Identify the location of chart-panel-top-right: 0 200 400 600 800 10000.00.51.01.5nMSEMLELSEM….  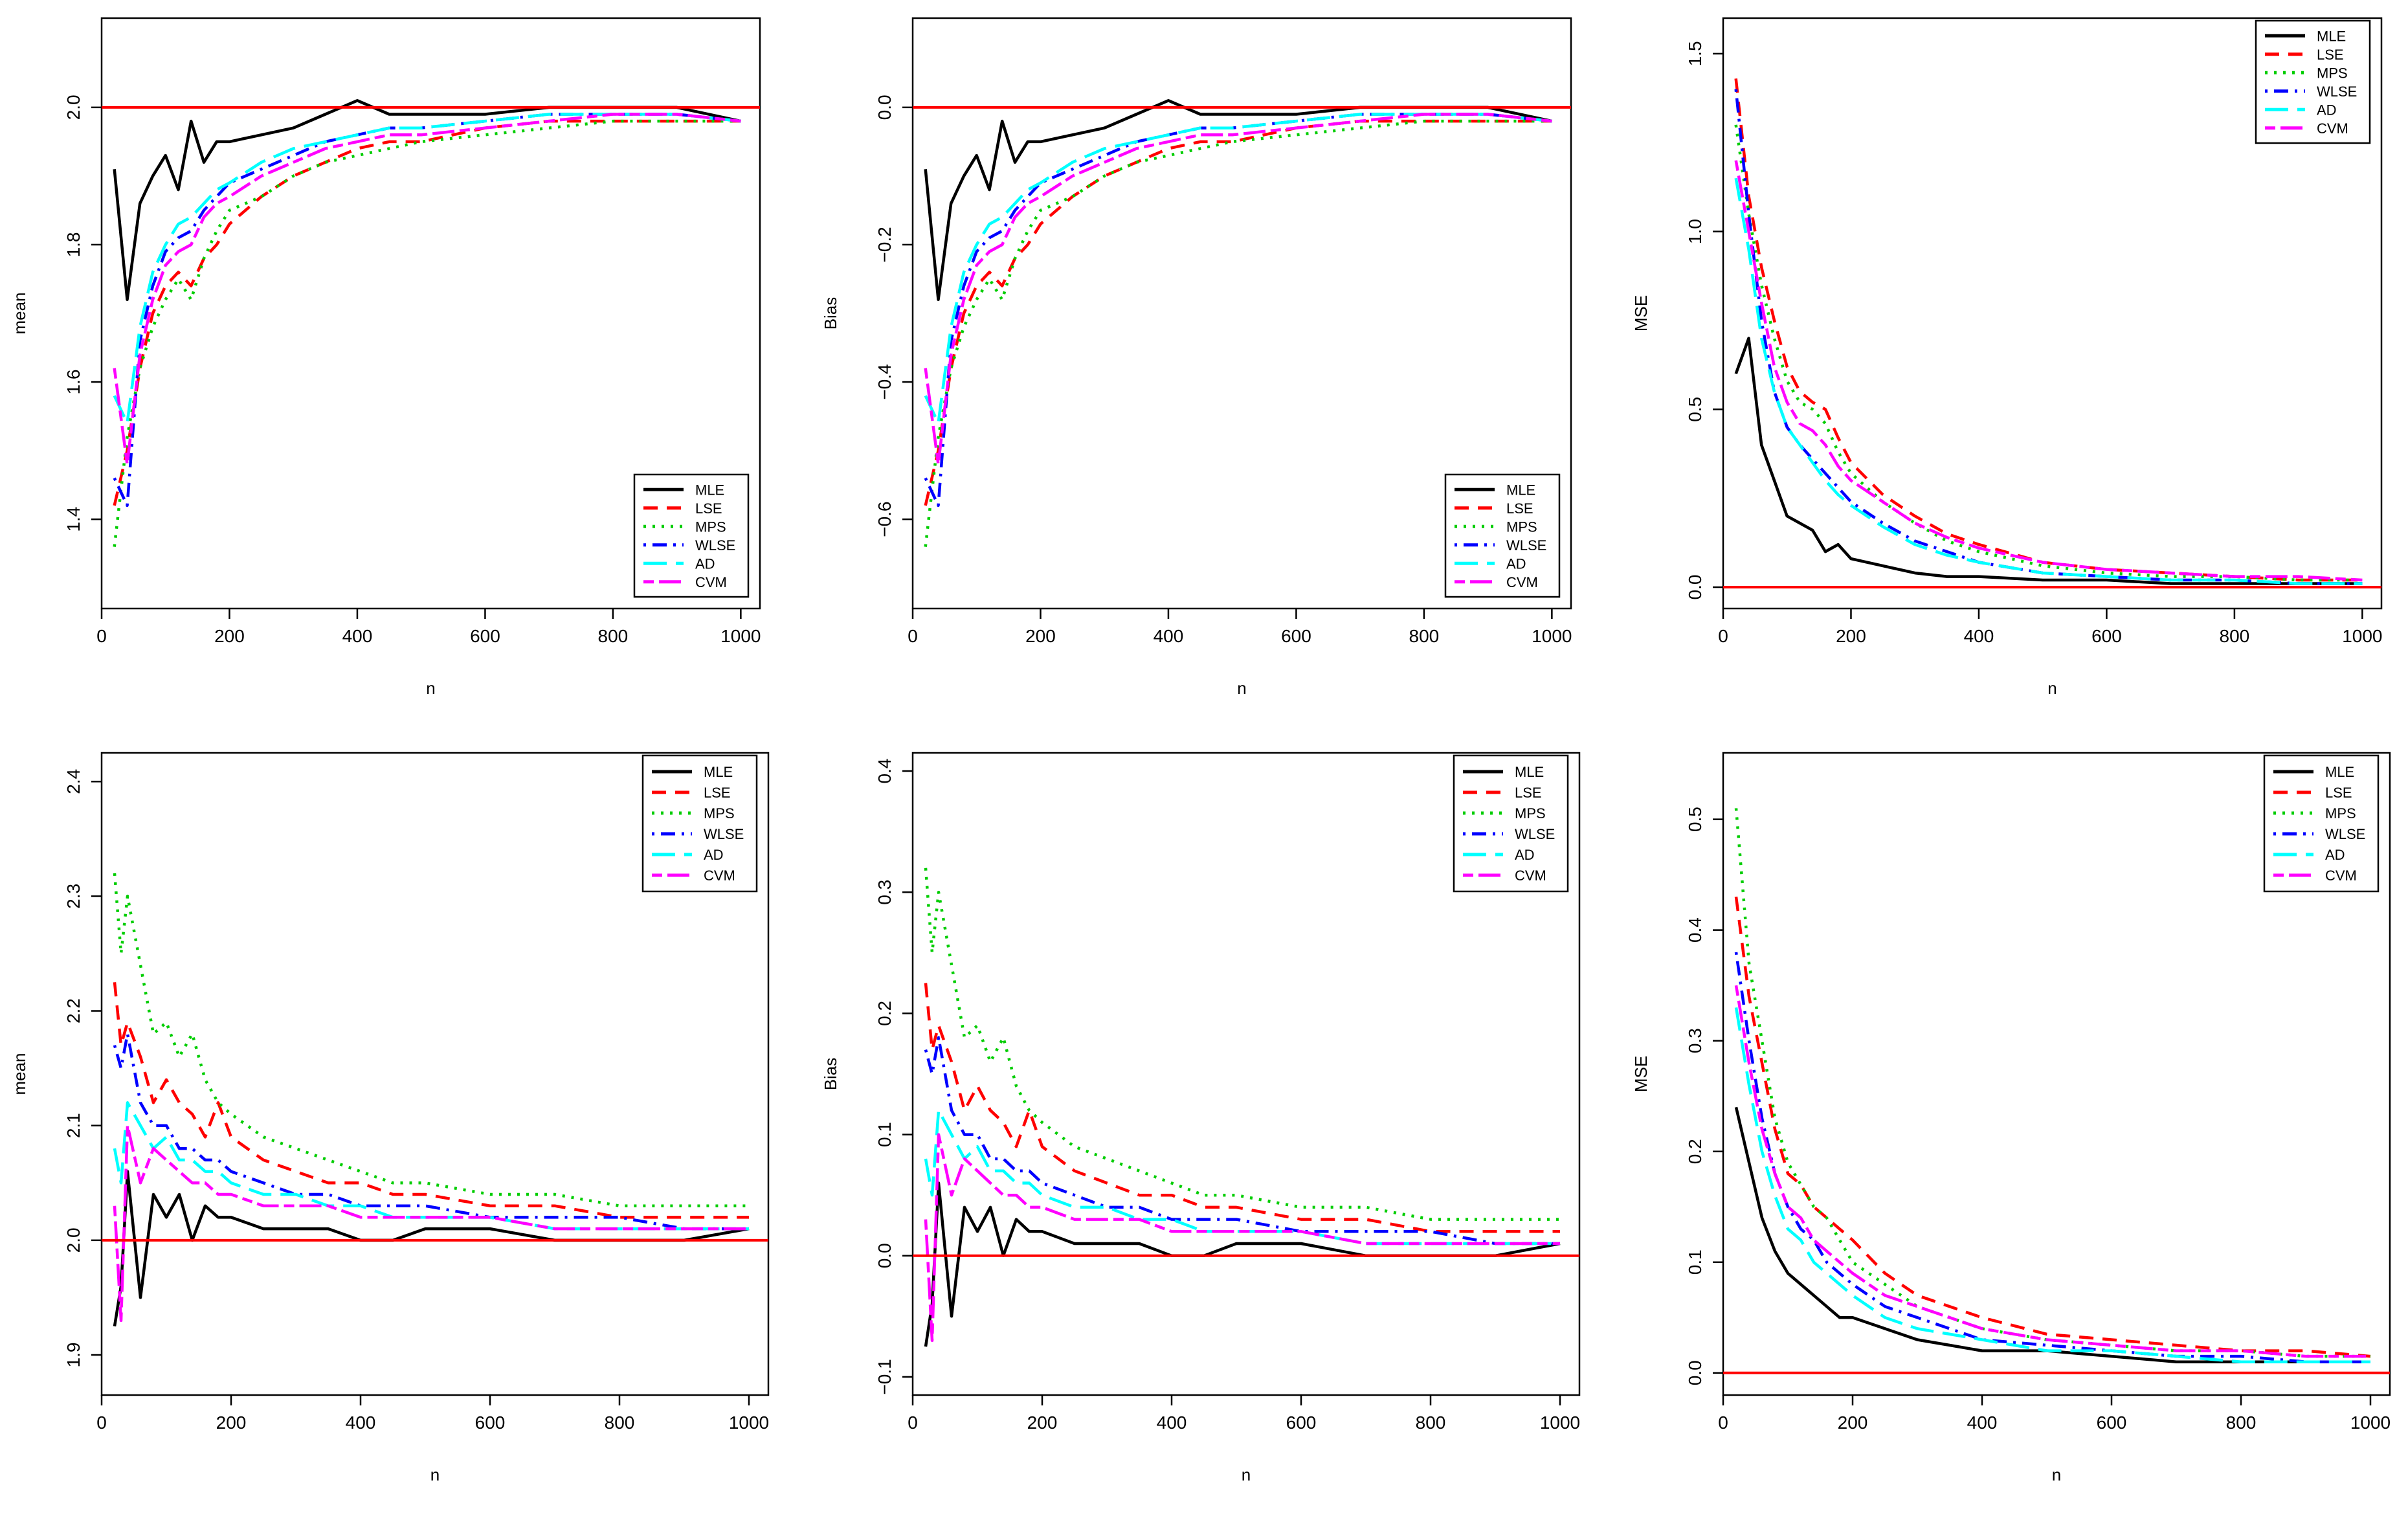
(2007, 357).